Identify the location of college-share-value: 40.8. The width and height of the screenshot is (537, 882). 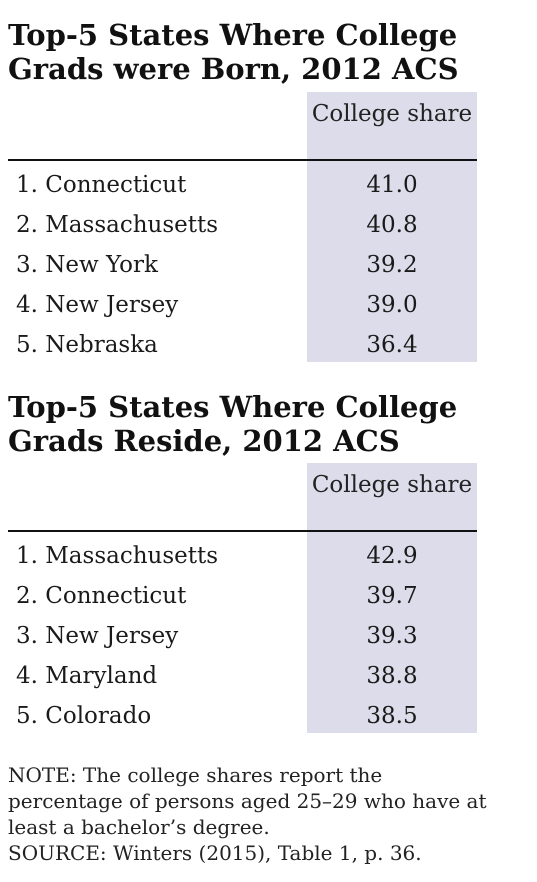
(392, 225).